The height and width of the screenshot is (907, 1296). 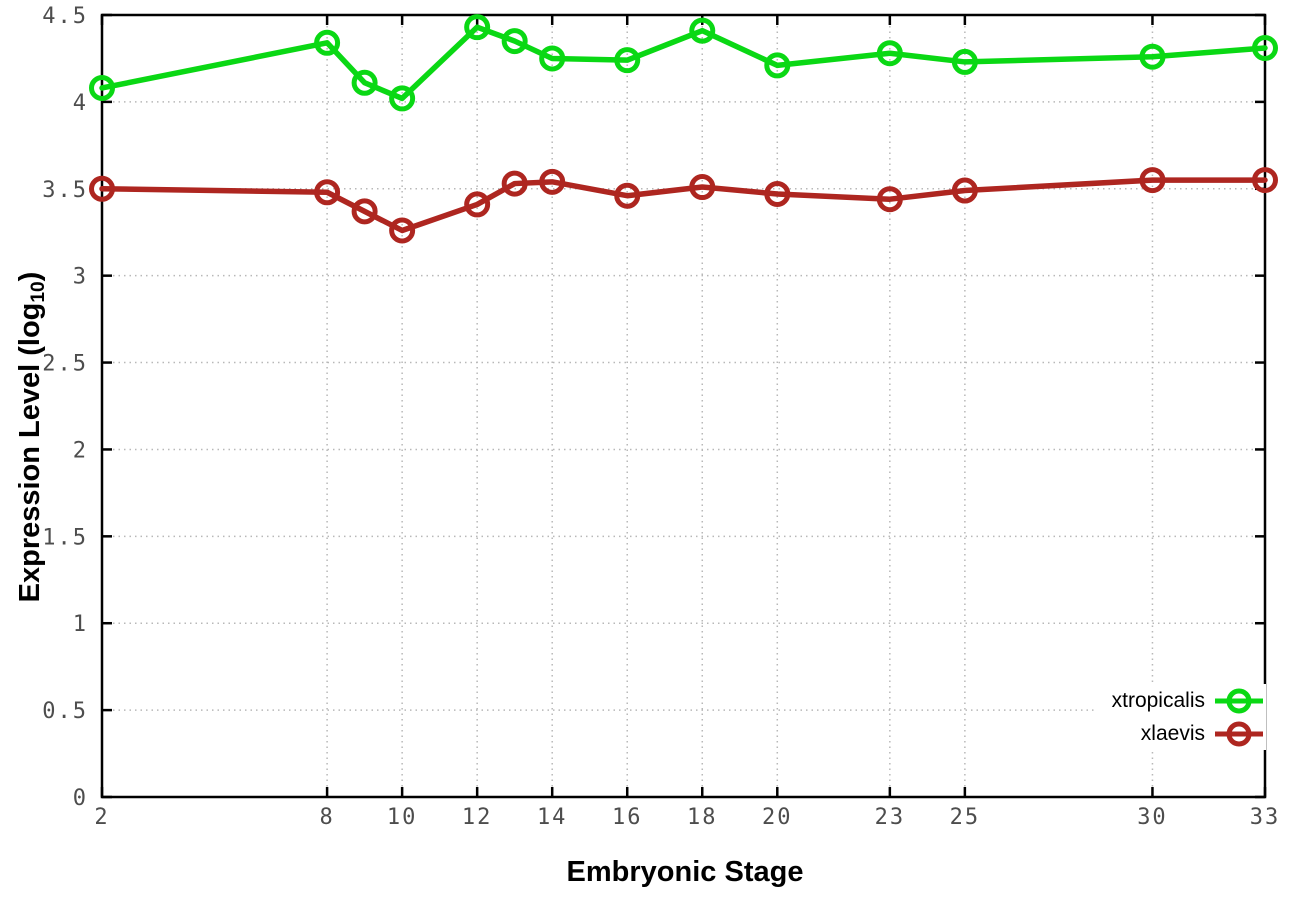 What do you see at coordinates (80, 624) in the screenshot?
I see `y-tick-label: 1` at bounding box center [80, 624].